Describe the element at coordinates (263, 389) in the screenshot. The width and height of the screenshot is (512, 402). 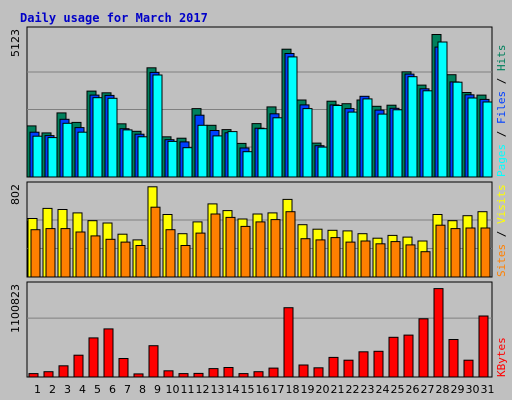
I see `x-tick-label-day-16: 16` at that location.